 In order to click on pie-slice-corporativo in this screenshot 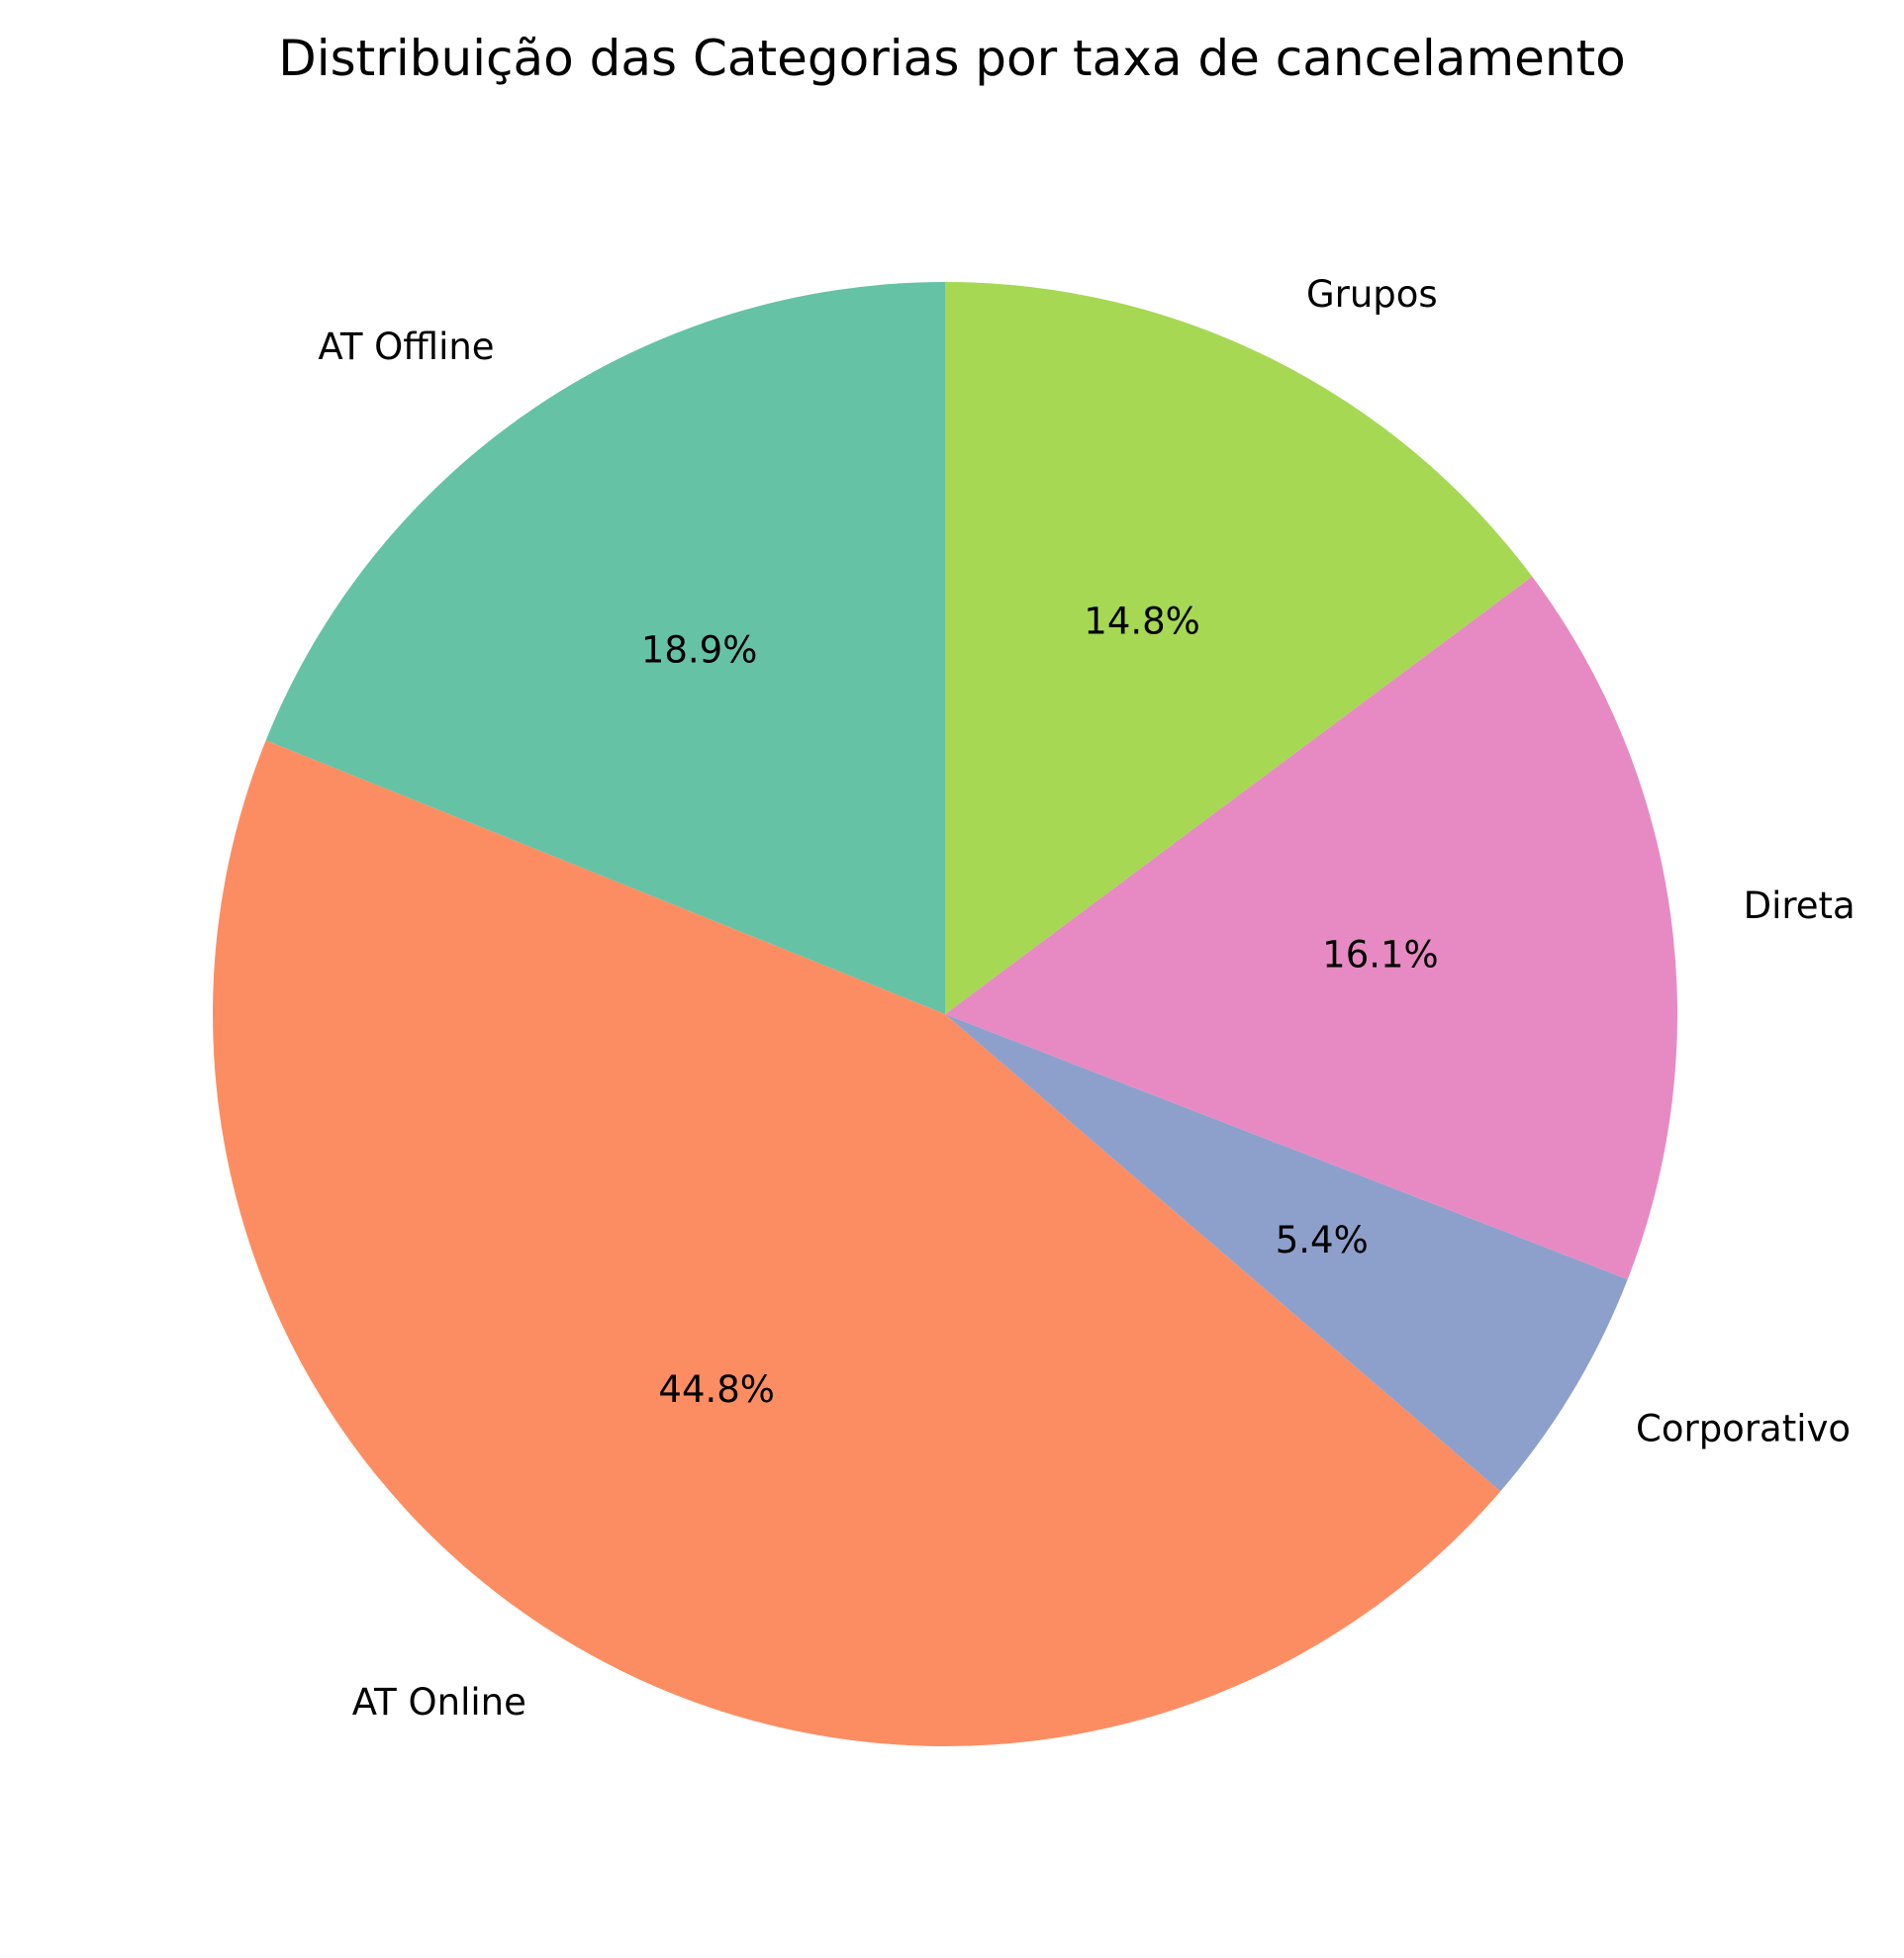, I will do `click(1286, 1253)`.